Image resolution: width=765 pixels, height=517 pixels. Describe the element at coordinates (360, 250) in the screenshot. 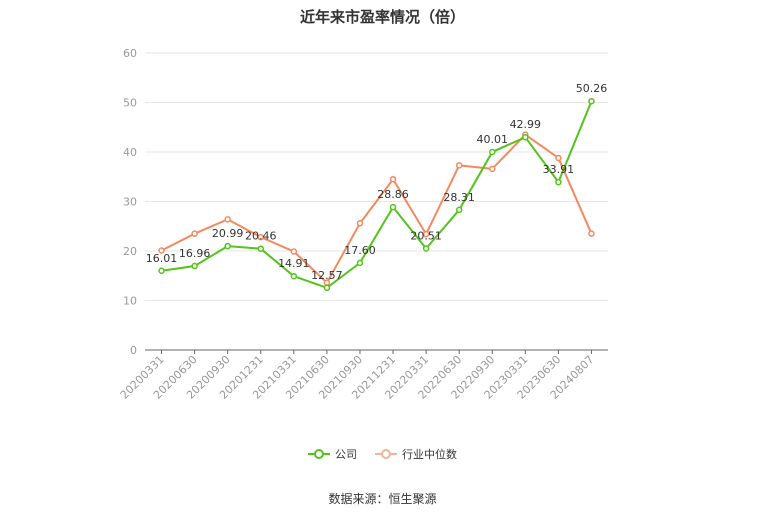

I see `data-label-company: 17.60` at that location.